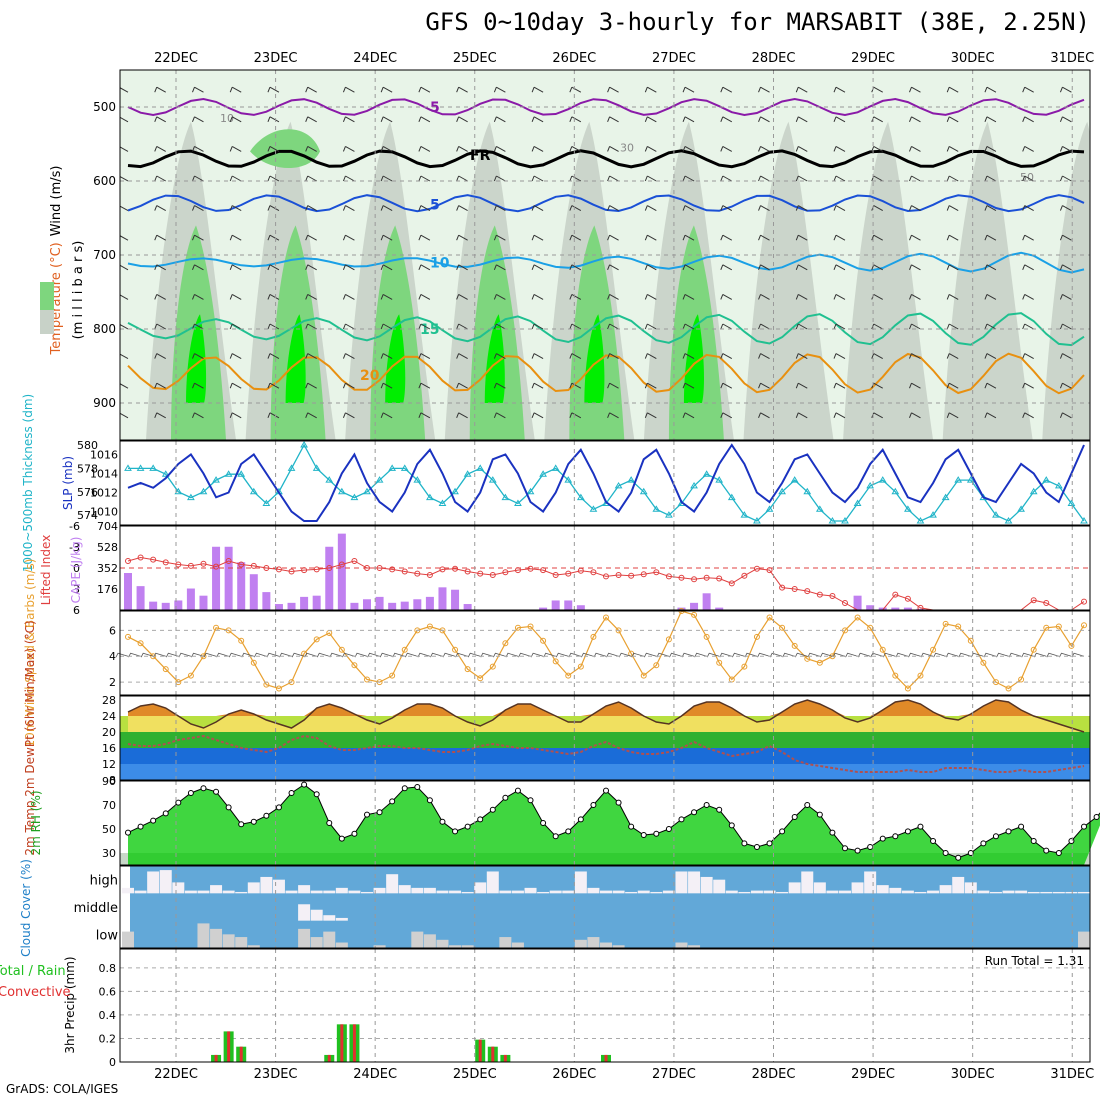  I want to click on date-label-top: 28DEC, so click(774, 58).